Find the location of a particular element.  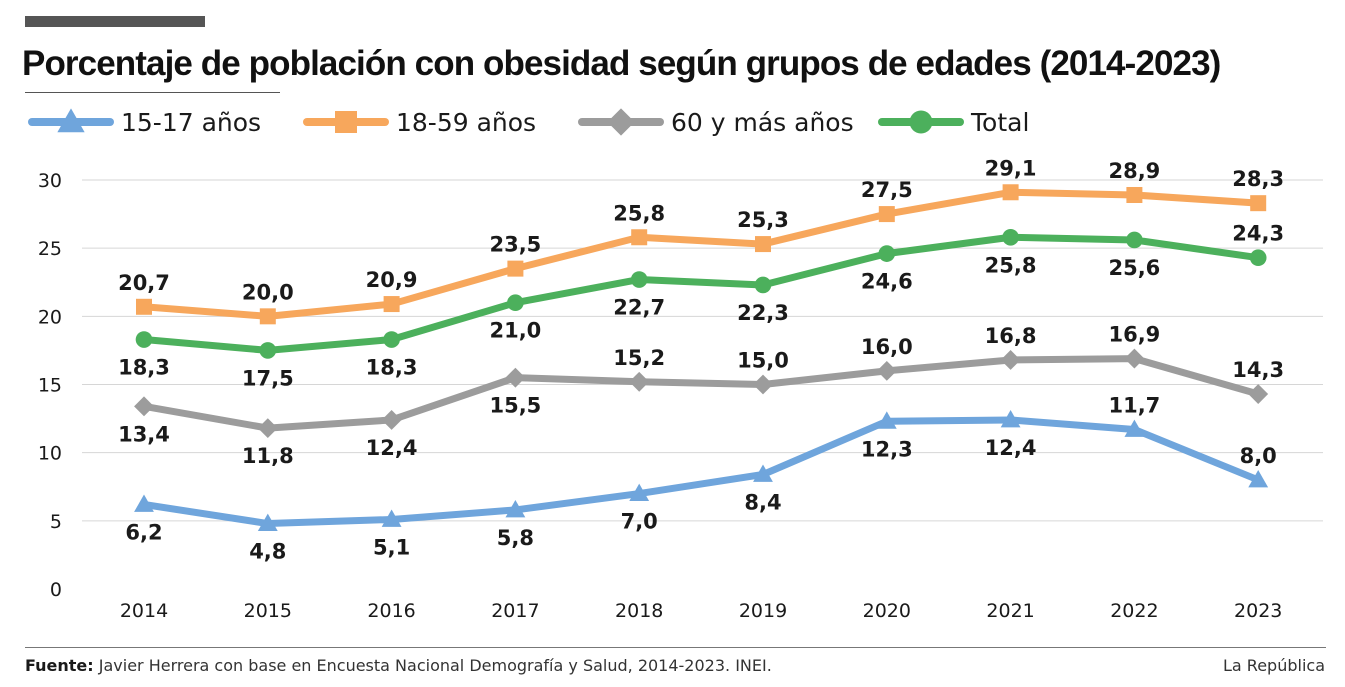

data-label: 15,0 is located at coordinates (763, 361).